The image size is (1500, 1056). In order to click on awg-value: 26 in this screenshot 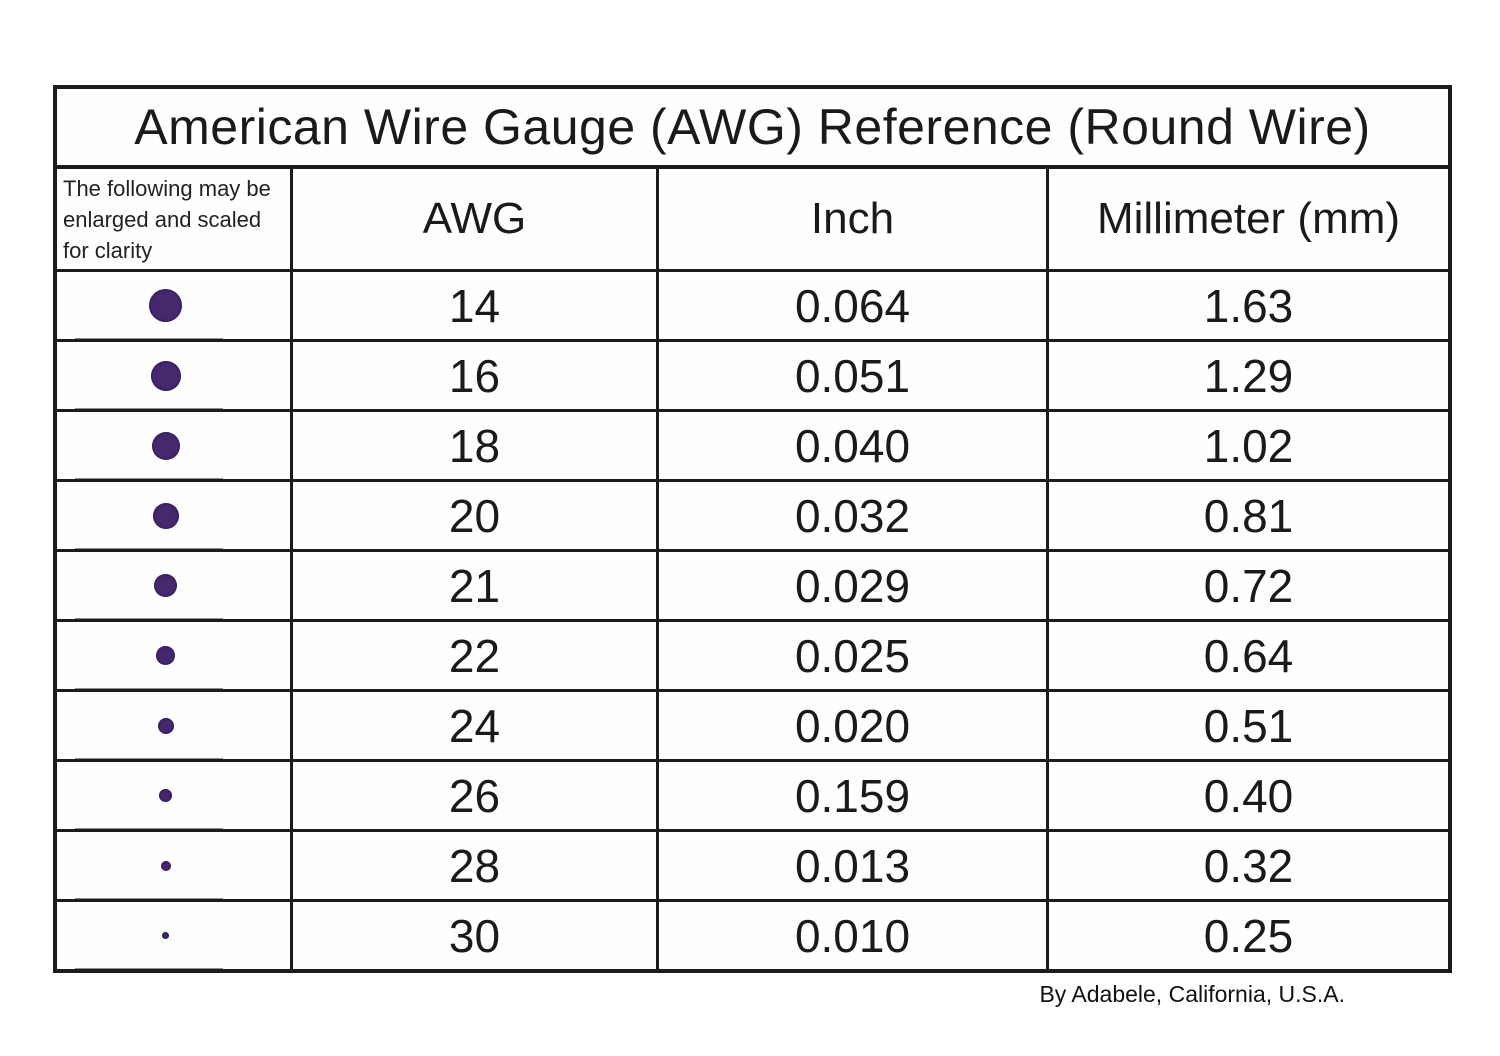, I will do `click(476, 795)`.